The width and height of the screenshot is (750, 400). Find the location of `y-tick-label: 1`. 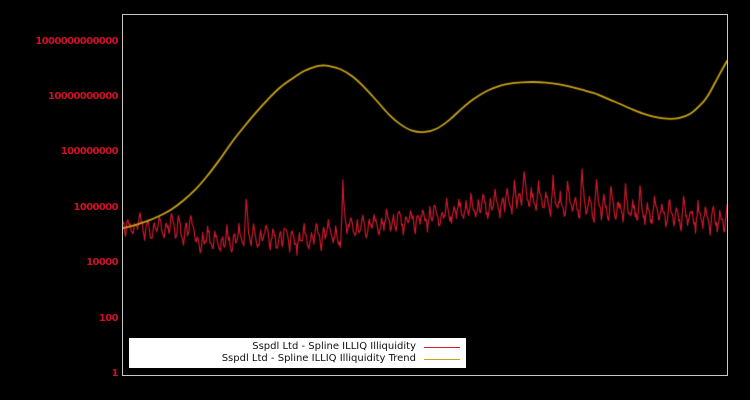

y-tick-label: 1 is located at coordinates (115, 373).